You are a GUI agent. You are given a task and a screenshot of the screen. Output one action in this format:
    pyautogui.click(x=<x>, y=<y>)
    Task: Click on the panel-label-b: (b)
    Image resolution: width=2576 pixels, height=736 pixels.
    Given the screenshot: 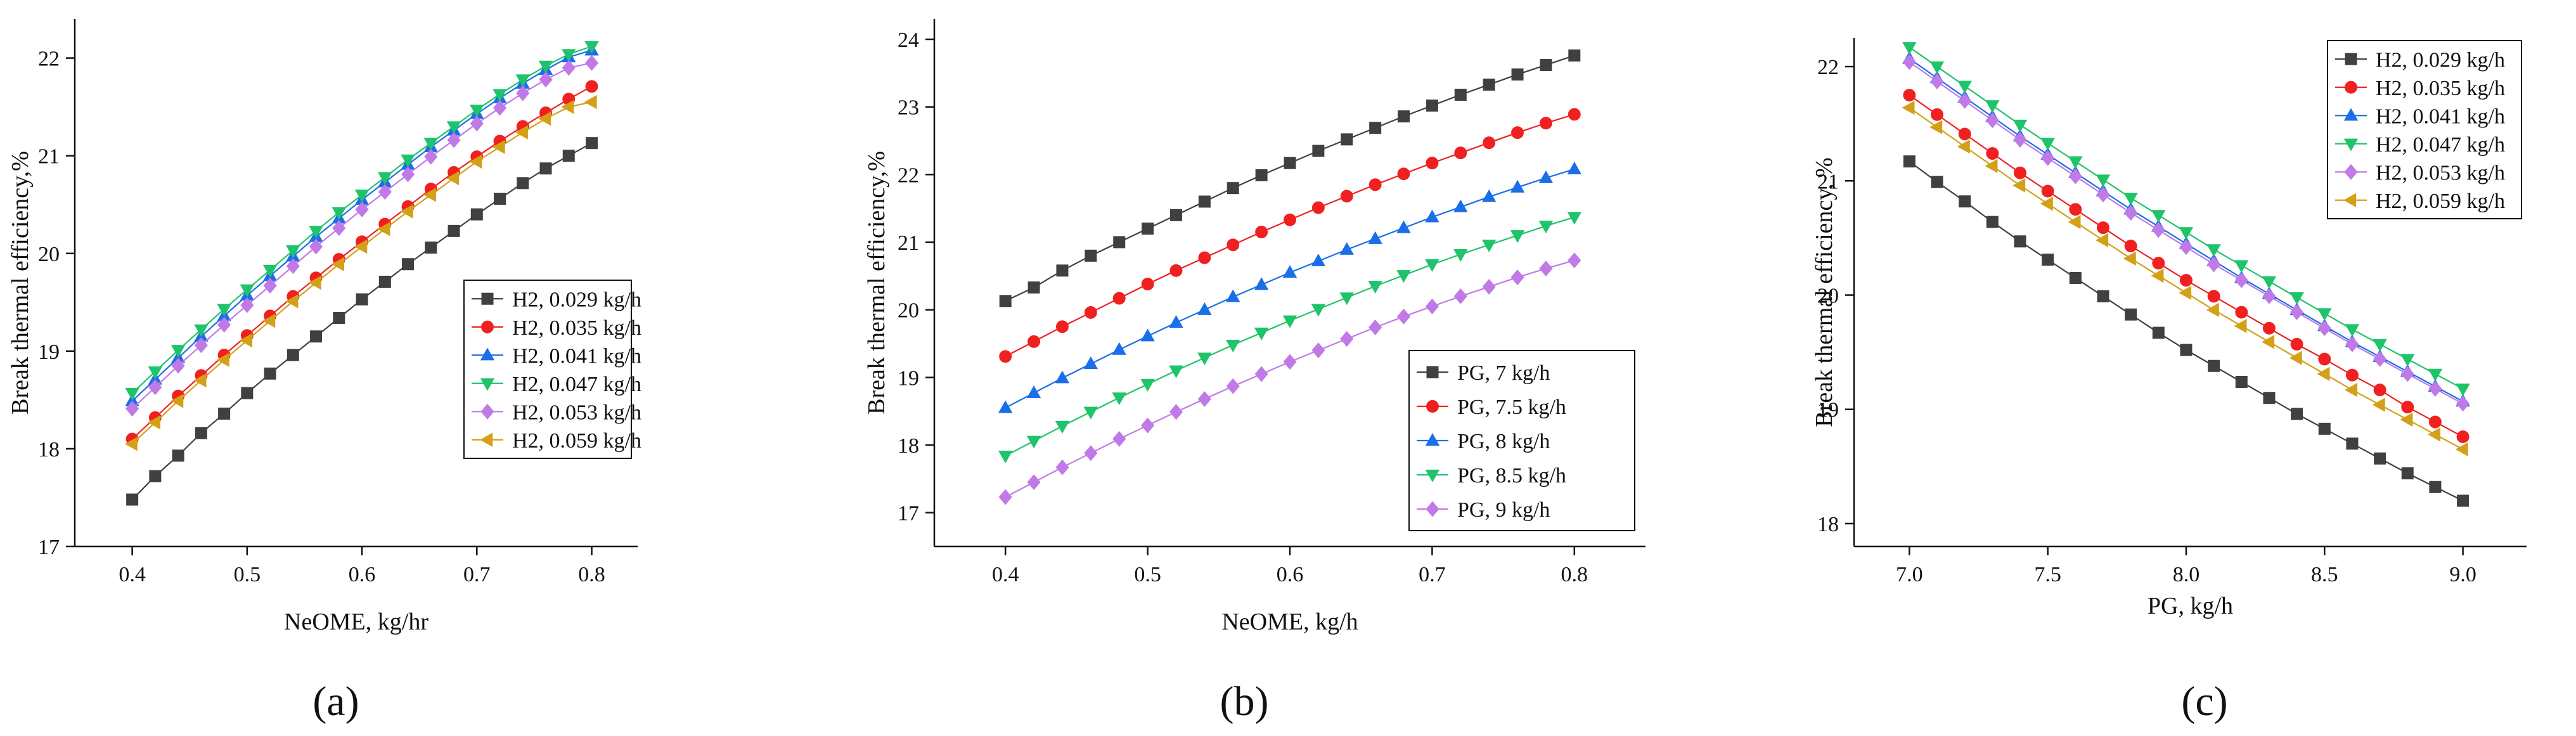 What is the action you would take?
    pyautogui.click(x=1244, y=701)
    